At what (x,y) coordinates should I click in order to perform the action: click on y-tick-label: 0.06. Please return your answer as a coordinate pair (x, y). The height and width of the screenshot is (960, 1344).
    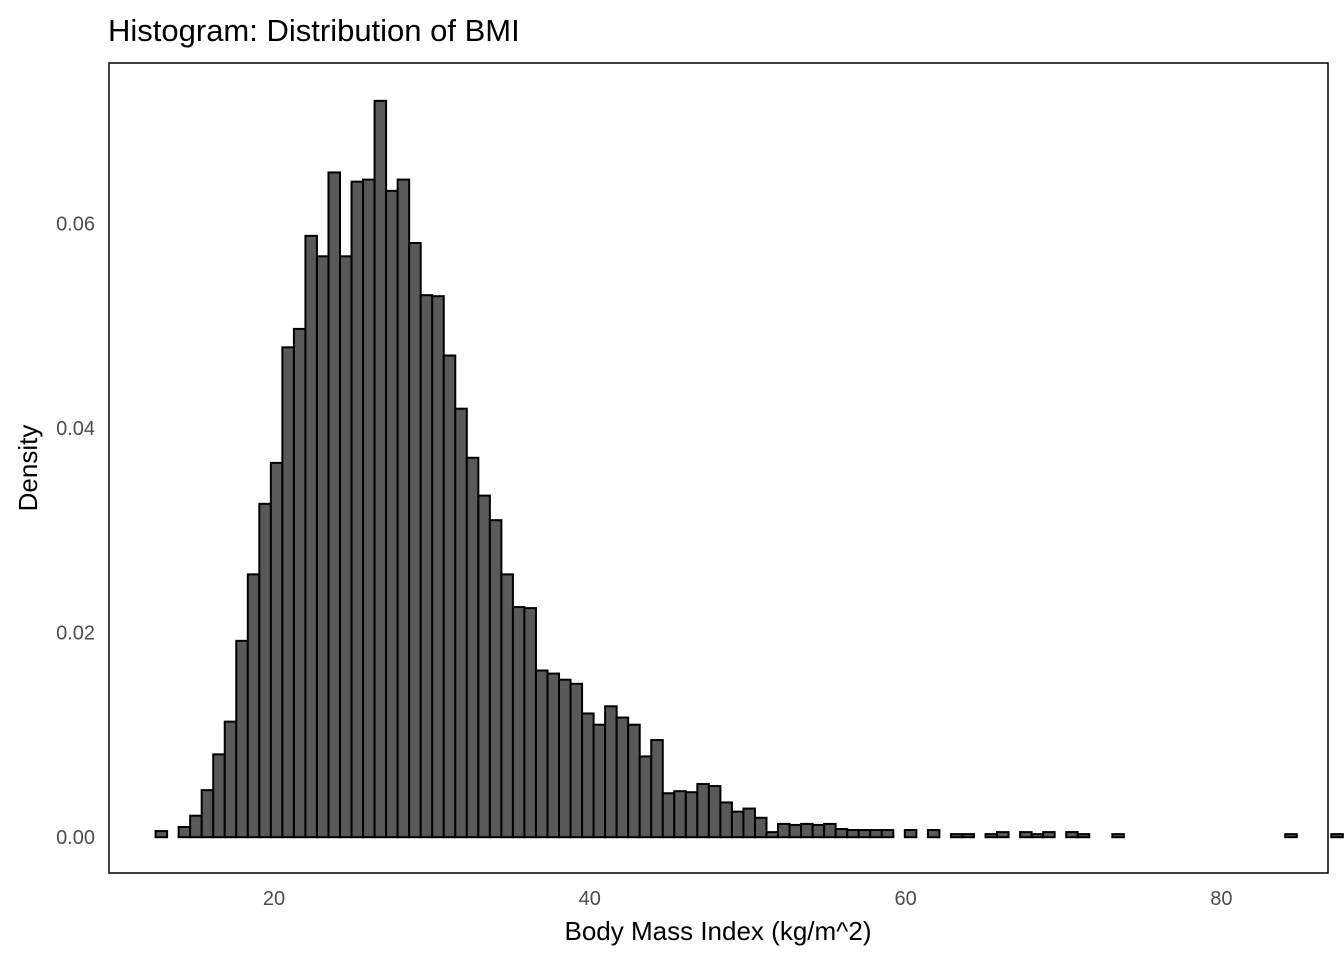
    Looking at the image, I should click on (75, 225).